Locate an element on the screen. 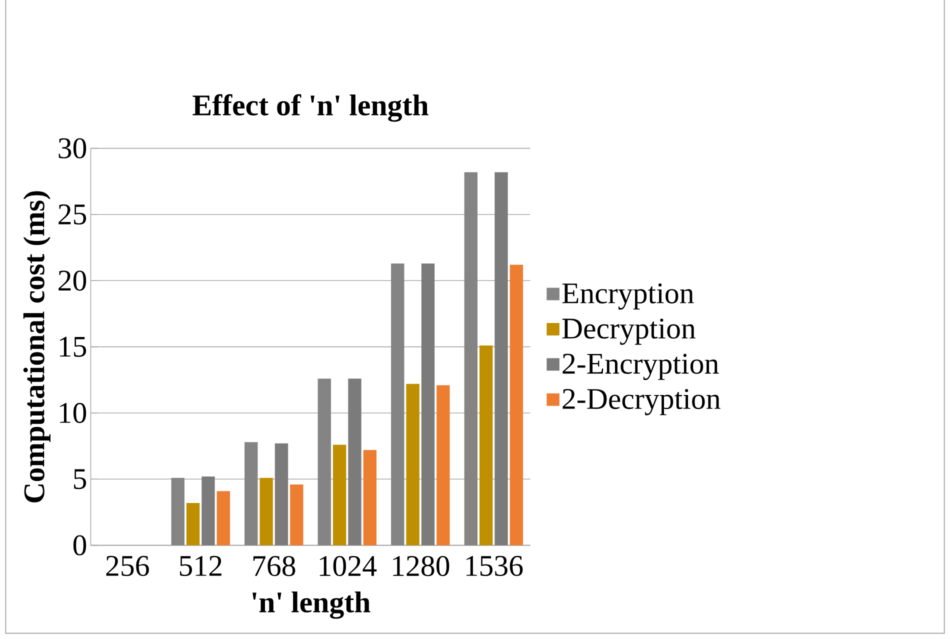 The image size is (950, 639). x-tick-label: 1280 is located at coordinates (421, 566).